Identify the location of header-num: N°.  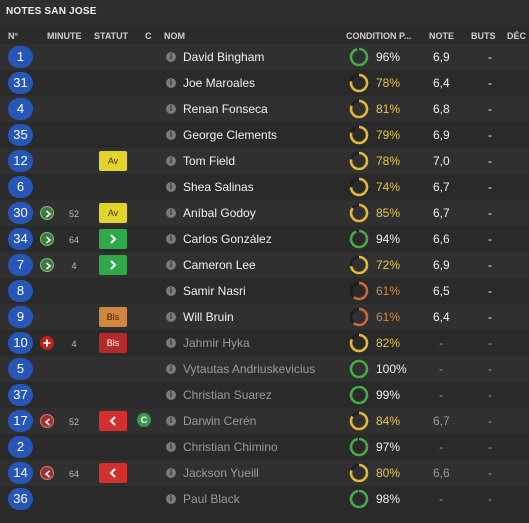
(13, 36).